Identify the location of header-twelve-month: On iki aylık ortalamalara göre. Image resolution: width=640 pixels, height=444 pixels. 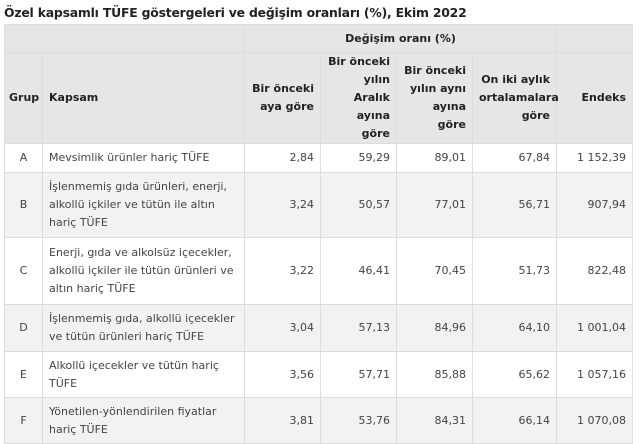
(515, 98).